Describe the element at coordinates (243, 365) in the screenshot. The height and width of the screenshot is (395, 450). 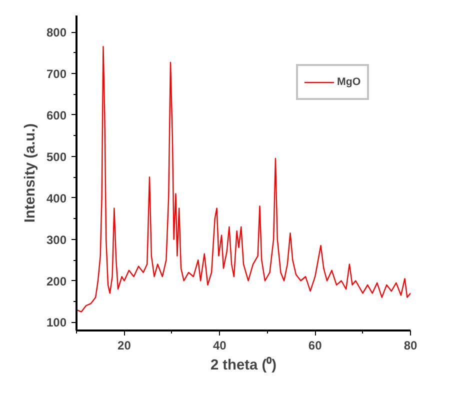
I see `x-axis-title: 2 theta (⁰)` at that location.